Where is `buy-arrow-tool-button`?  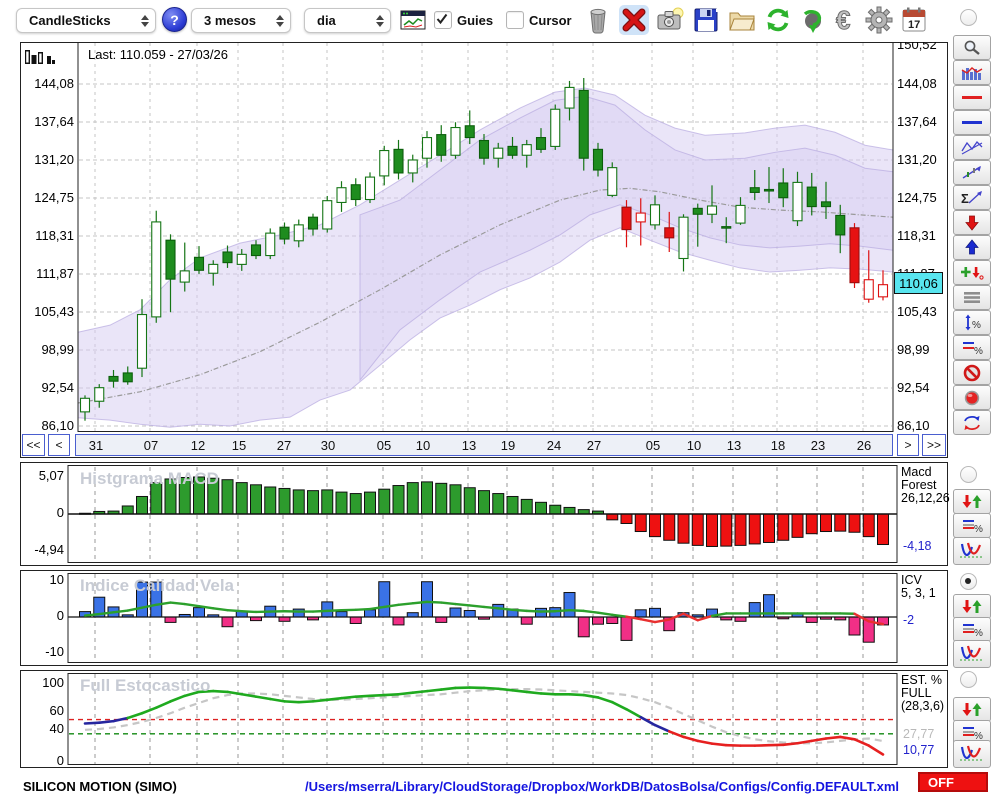
buy-arrow-tool-button is located at coordinates (972, 247).